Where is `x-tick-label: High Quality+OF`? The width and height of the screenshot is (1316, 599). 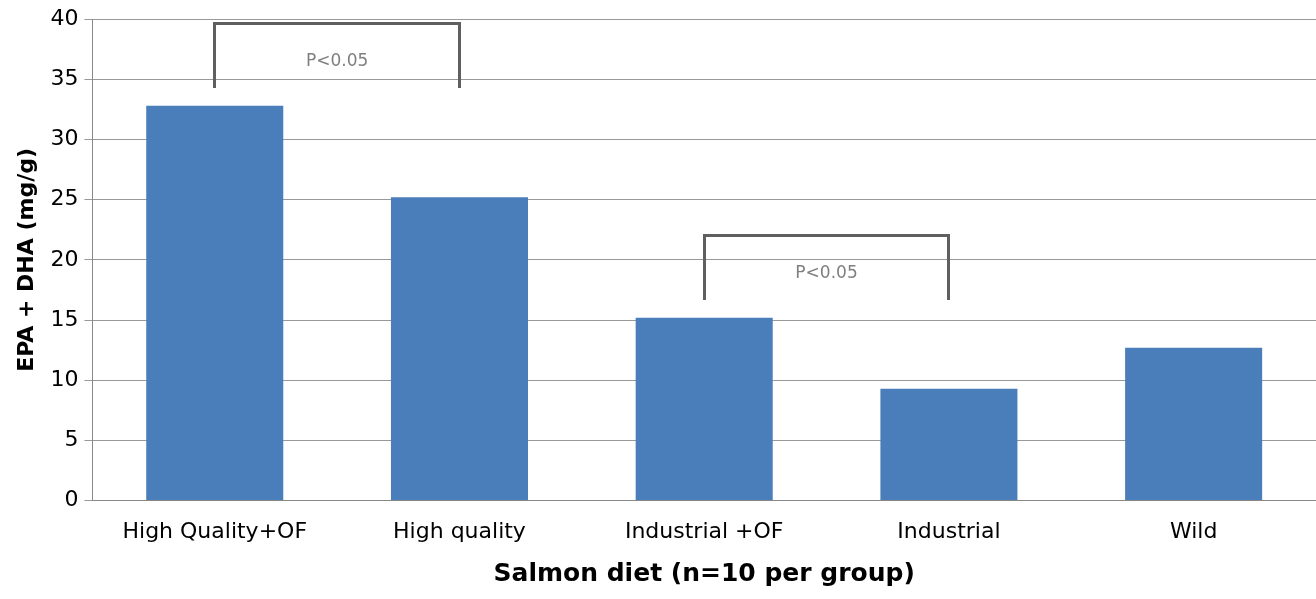 x-tick-label: High Quality+OF is located at coordinates (215, 530).